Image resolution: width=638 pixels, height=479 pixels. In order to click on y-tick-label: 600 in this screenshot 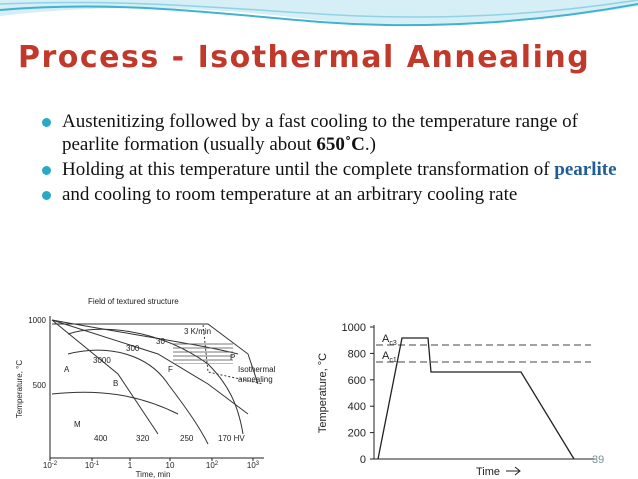, I will do `click(357, 381)`.